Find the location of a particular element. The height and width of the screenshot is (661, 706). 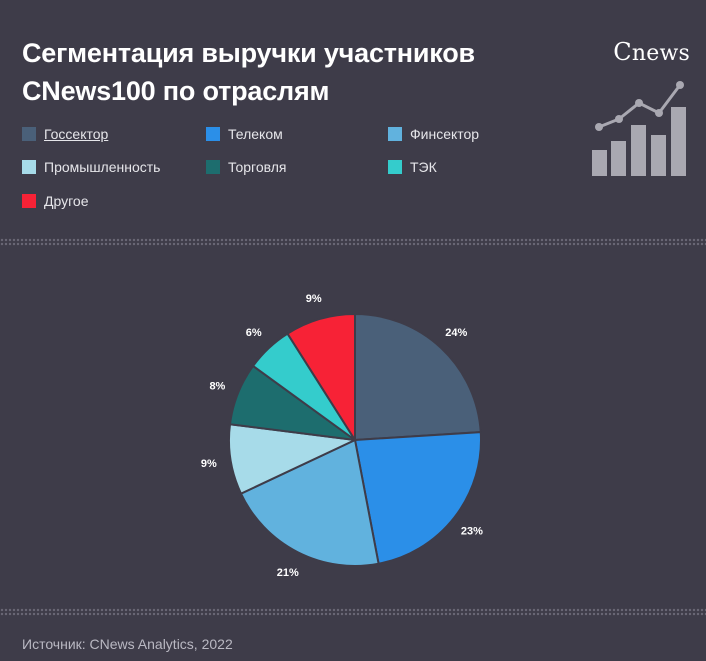

legend-item-finsector: Финсектор is located at coordinates (433, 134).